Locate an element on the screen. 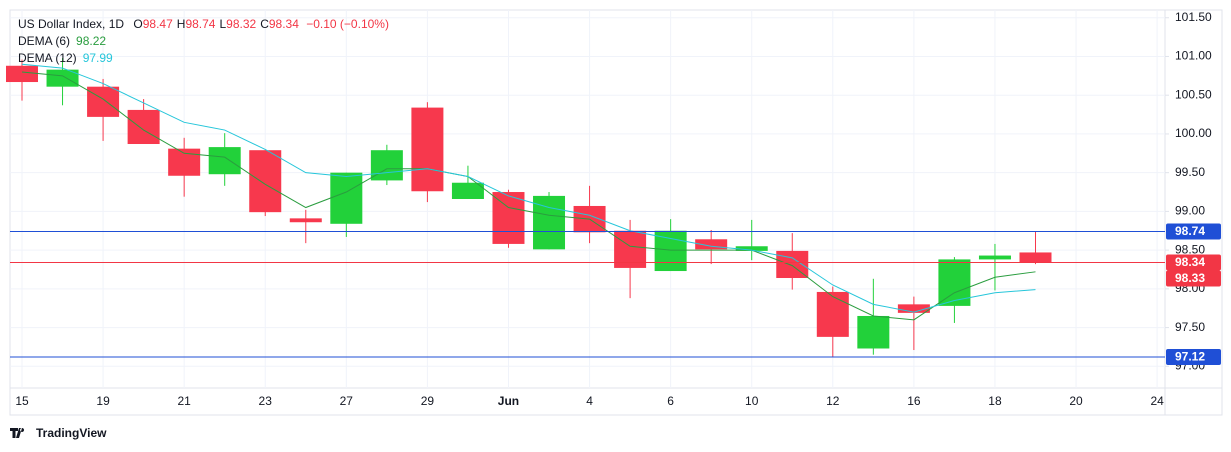 The height and width of the screenshot is (452, 1231). price-label: 98.34 is located at coordinates (1190, 262).